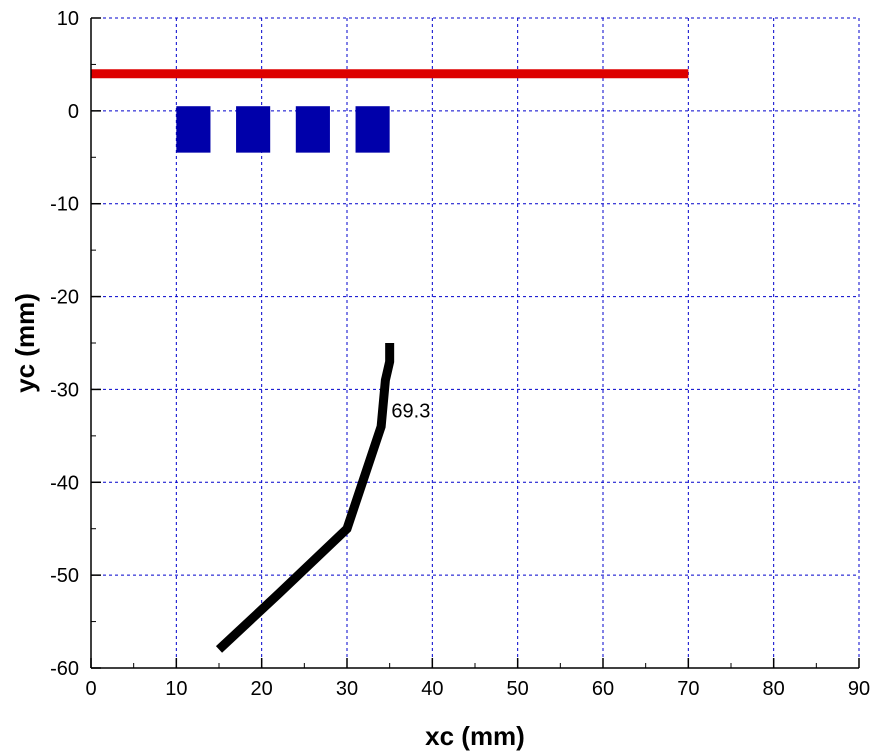 This screenshot has height=754, width=877. I want to click on x-tick-label: 40, so click(432, 689).